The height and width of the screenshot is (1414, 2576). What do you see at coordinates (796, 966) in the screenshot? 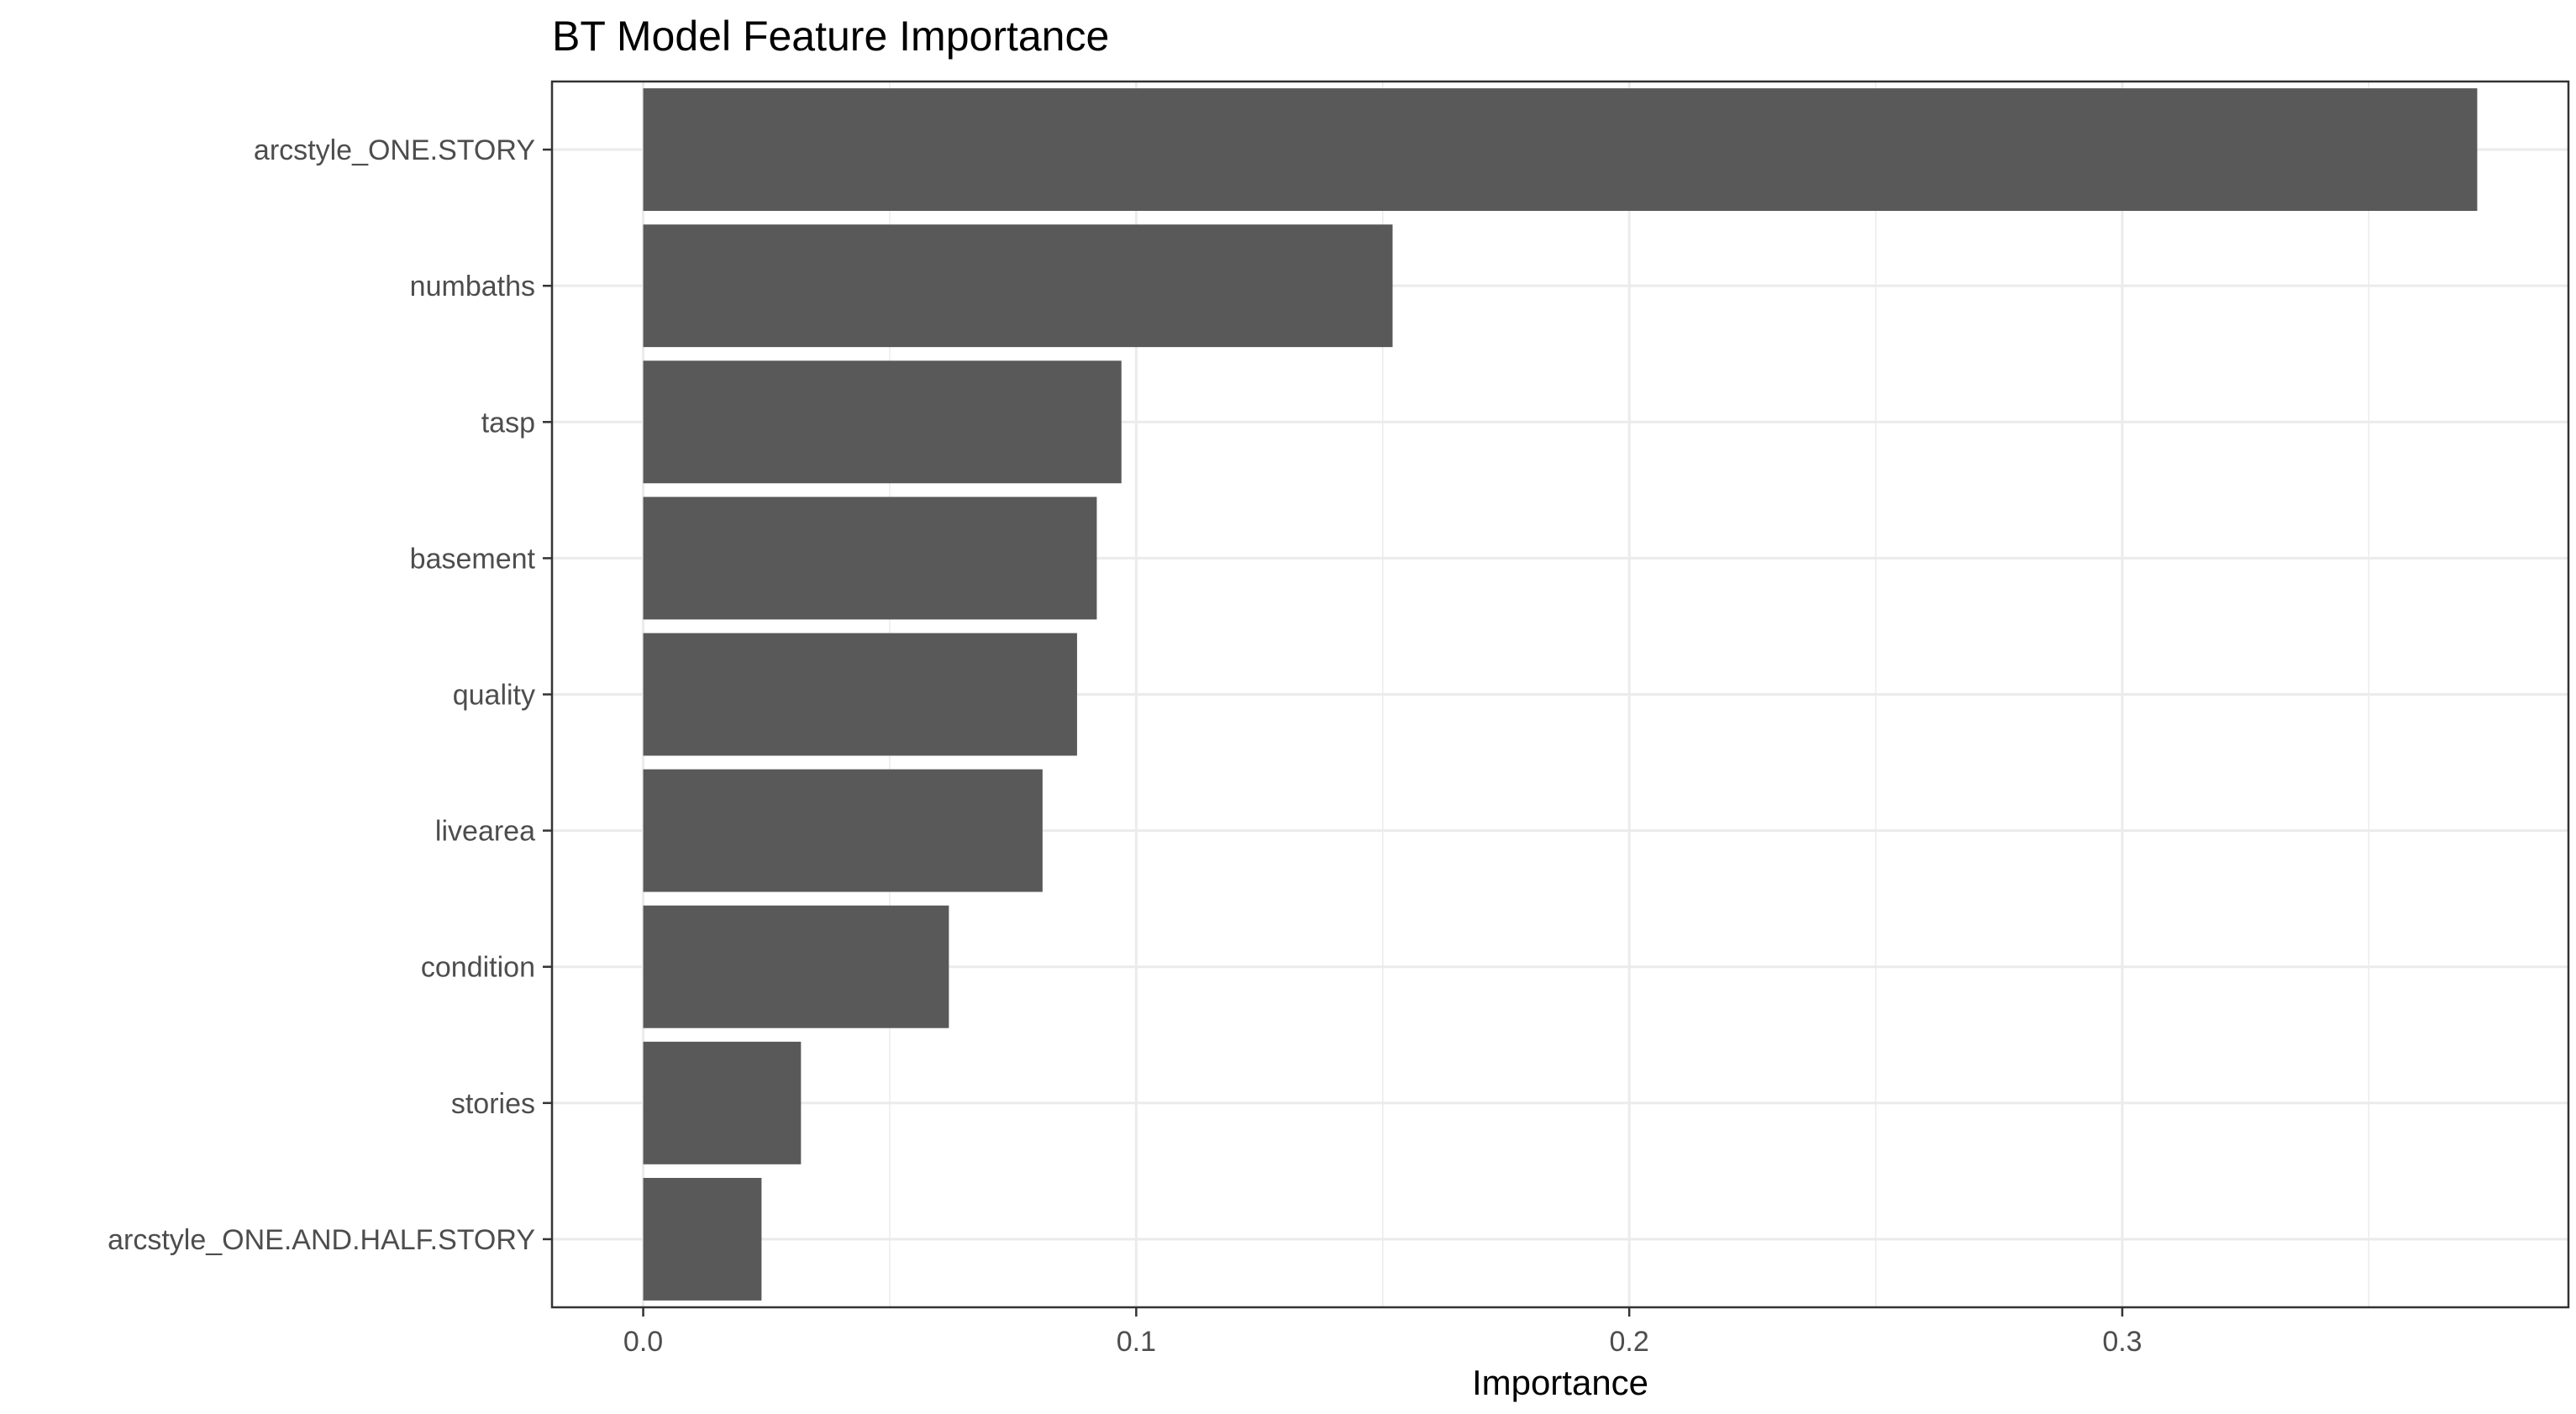
I see `bar-condition` at bounding box center [796, 966].